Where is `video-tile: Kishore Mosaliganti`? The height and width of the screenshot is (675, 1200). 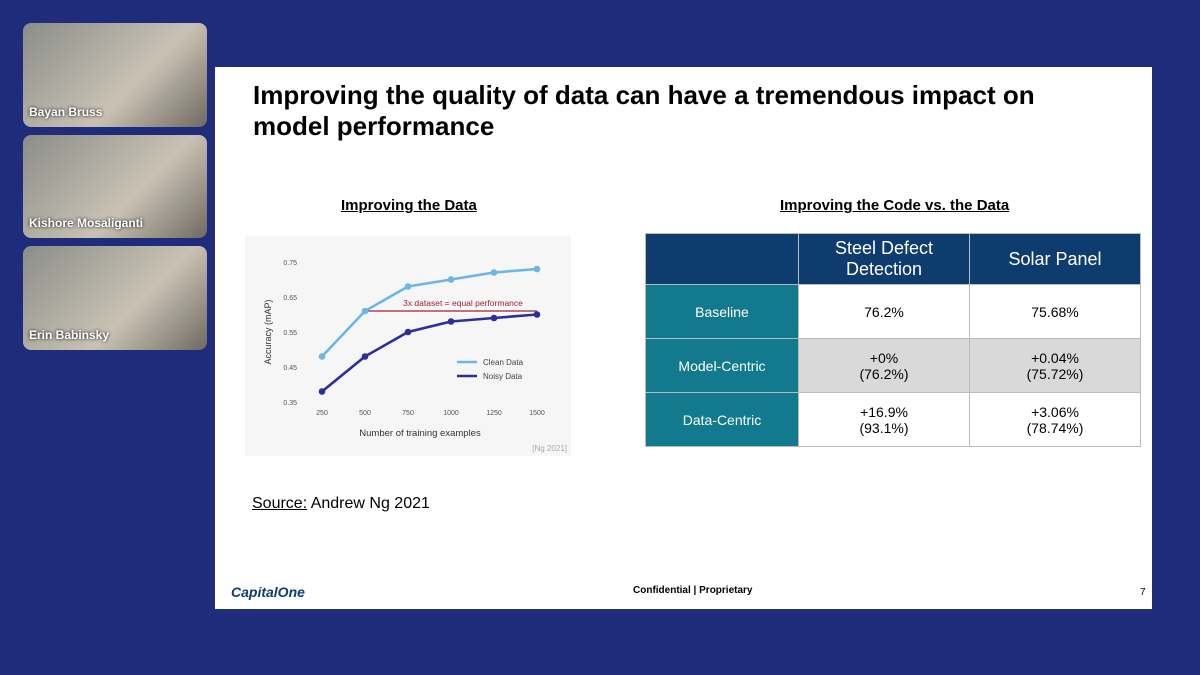 video-tile: Kishore Mosaliganti is located at coordinates (115, 186).